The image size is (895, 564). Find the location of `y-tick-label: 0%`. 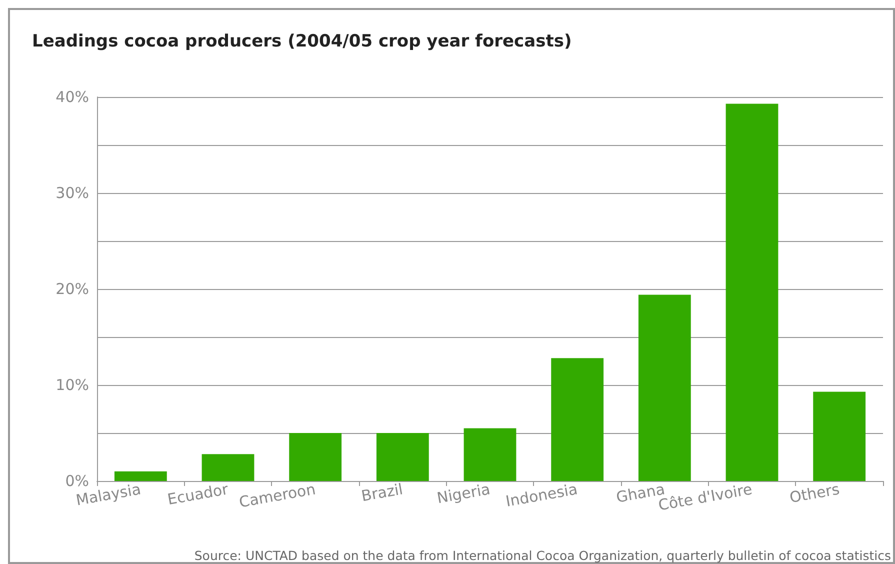

y-tick-label: 0% is located at coordinates (77, 481).